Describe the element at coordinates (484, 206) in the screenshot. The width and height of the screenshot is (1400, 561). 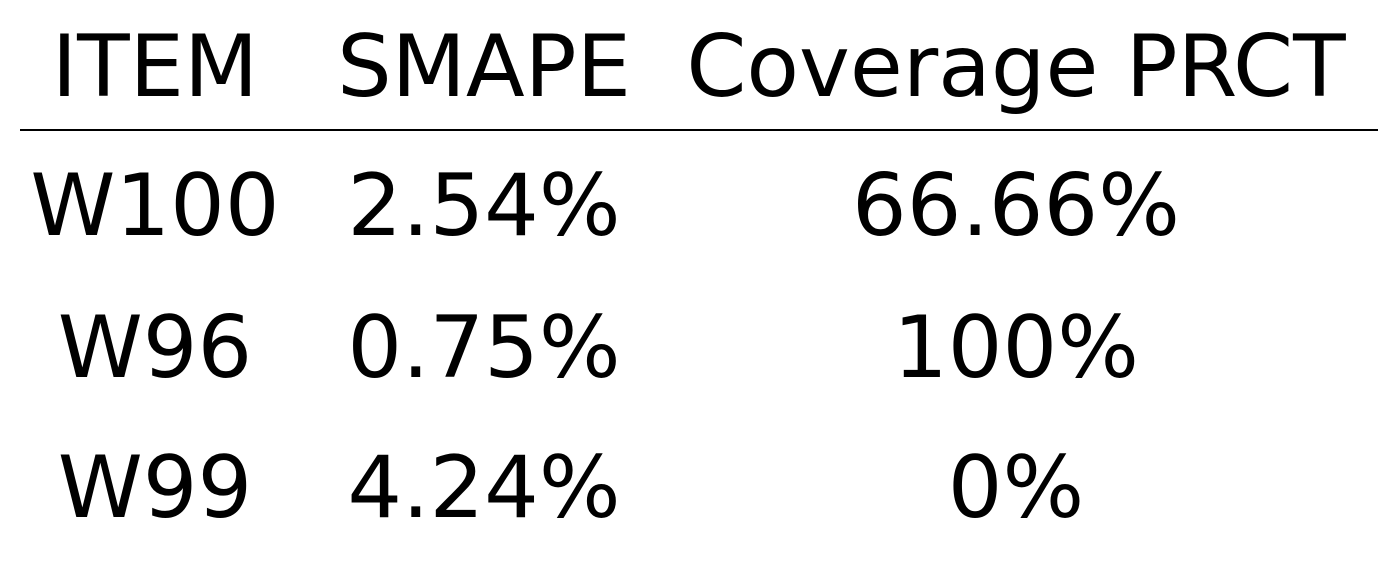
I see `row-smape-cell: 2.54%` at that location.